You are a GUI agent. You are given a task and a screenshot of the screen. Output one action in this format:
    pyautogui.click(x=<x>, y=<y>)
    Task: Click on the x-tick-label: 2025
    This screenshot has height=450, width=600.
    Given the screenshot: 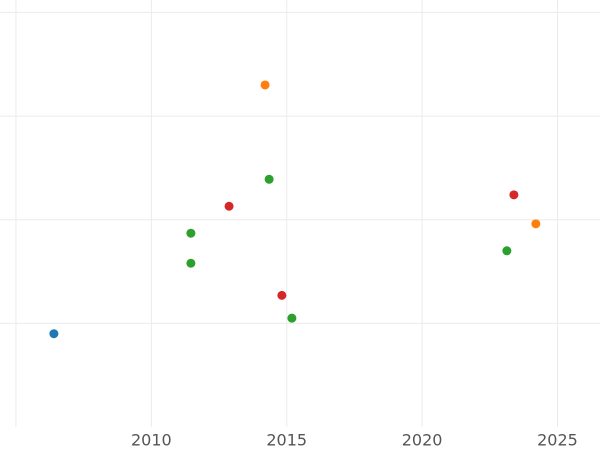 What is the action you would take?
    pyautogui.click(x=557, y=440)
    